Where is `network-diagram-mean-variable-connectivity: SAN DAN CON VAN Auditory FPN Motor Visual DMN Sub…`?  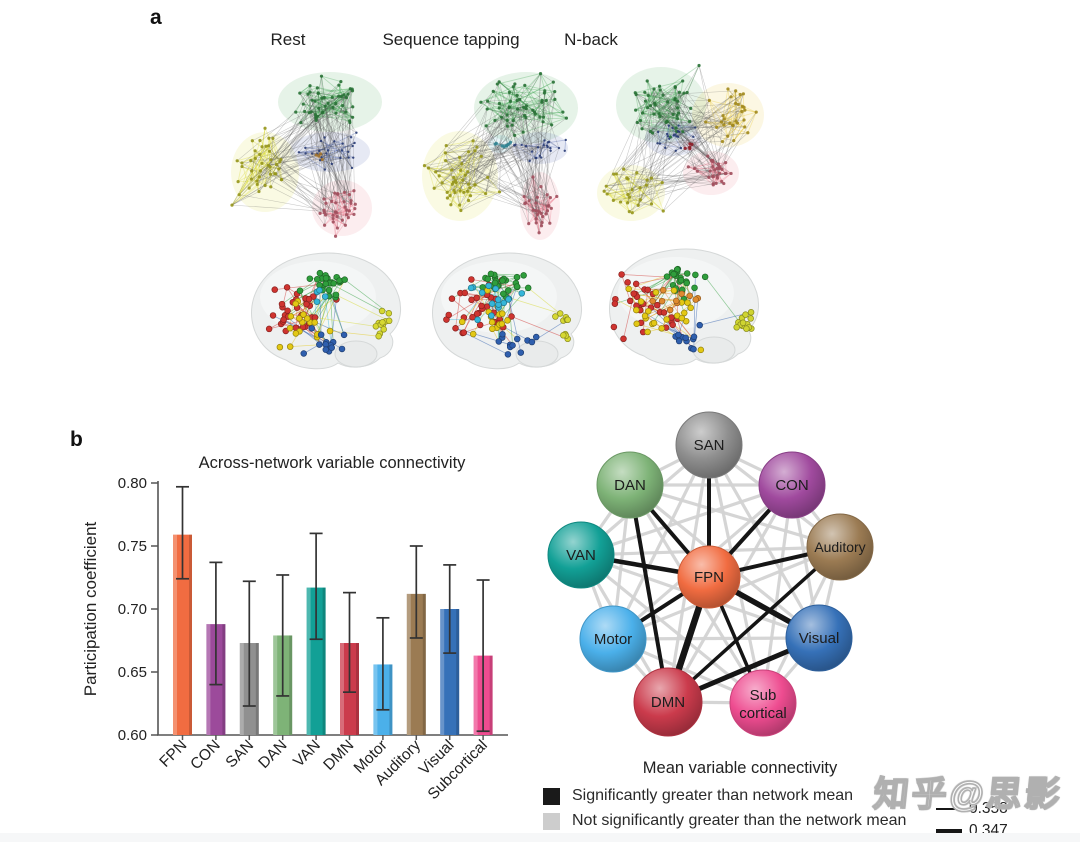 network-diagram-mean-variable-connectivity: SAN DAN CON VAN Auditory FPN Motor Visual DMN Sub… is located at coordinates (710, 574).